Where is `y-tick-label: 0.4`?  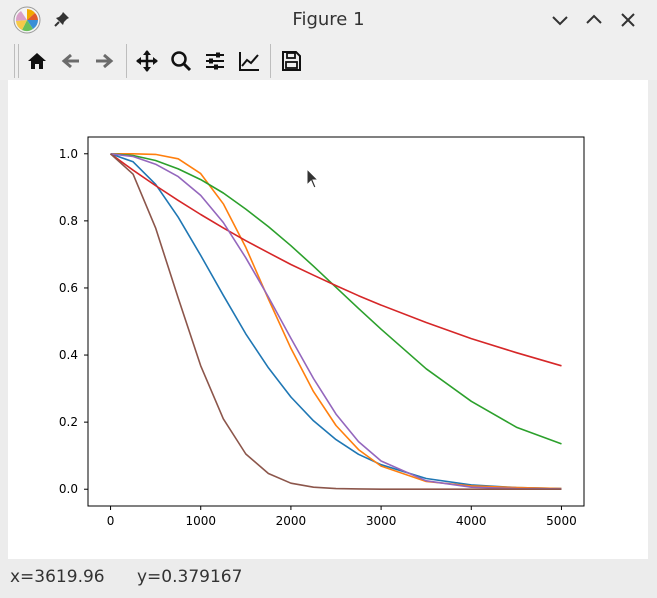
y-tick-label: 0.4 is located at coordinates (68, 355).